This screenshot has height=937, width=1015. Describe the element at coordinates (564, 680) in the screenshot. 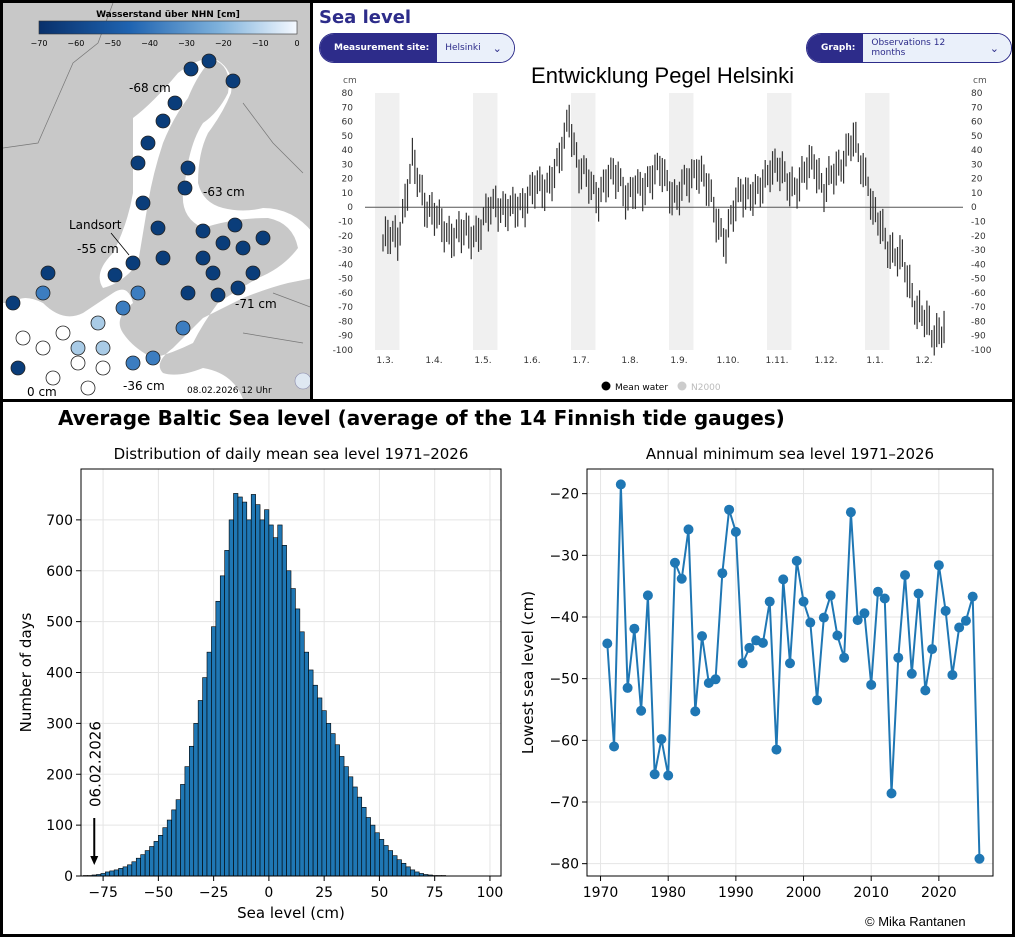

I see `y-tick-label: −50` at that location.